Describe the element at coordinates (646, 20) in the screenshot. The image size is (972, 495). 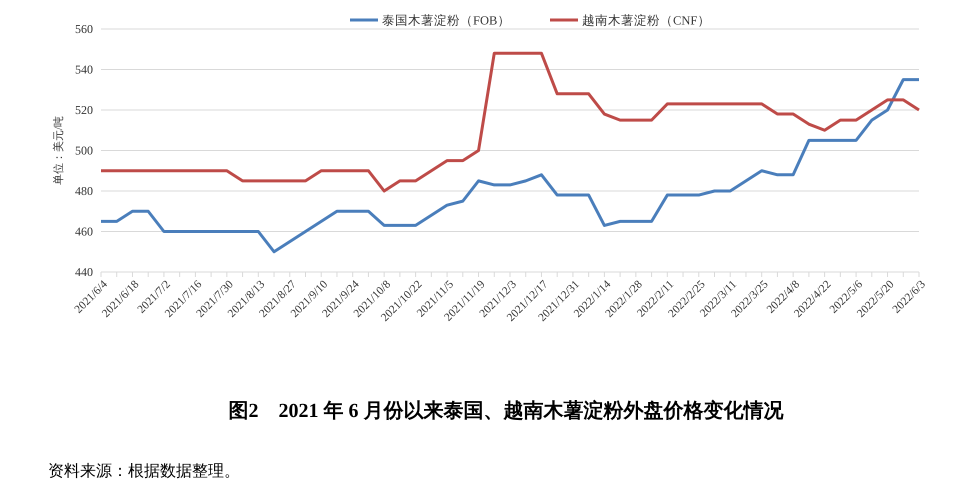
I see `legend-label: 越南木薯淀粉（CNF）` at that location.